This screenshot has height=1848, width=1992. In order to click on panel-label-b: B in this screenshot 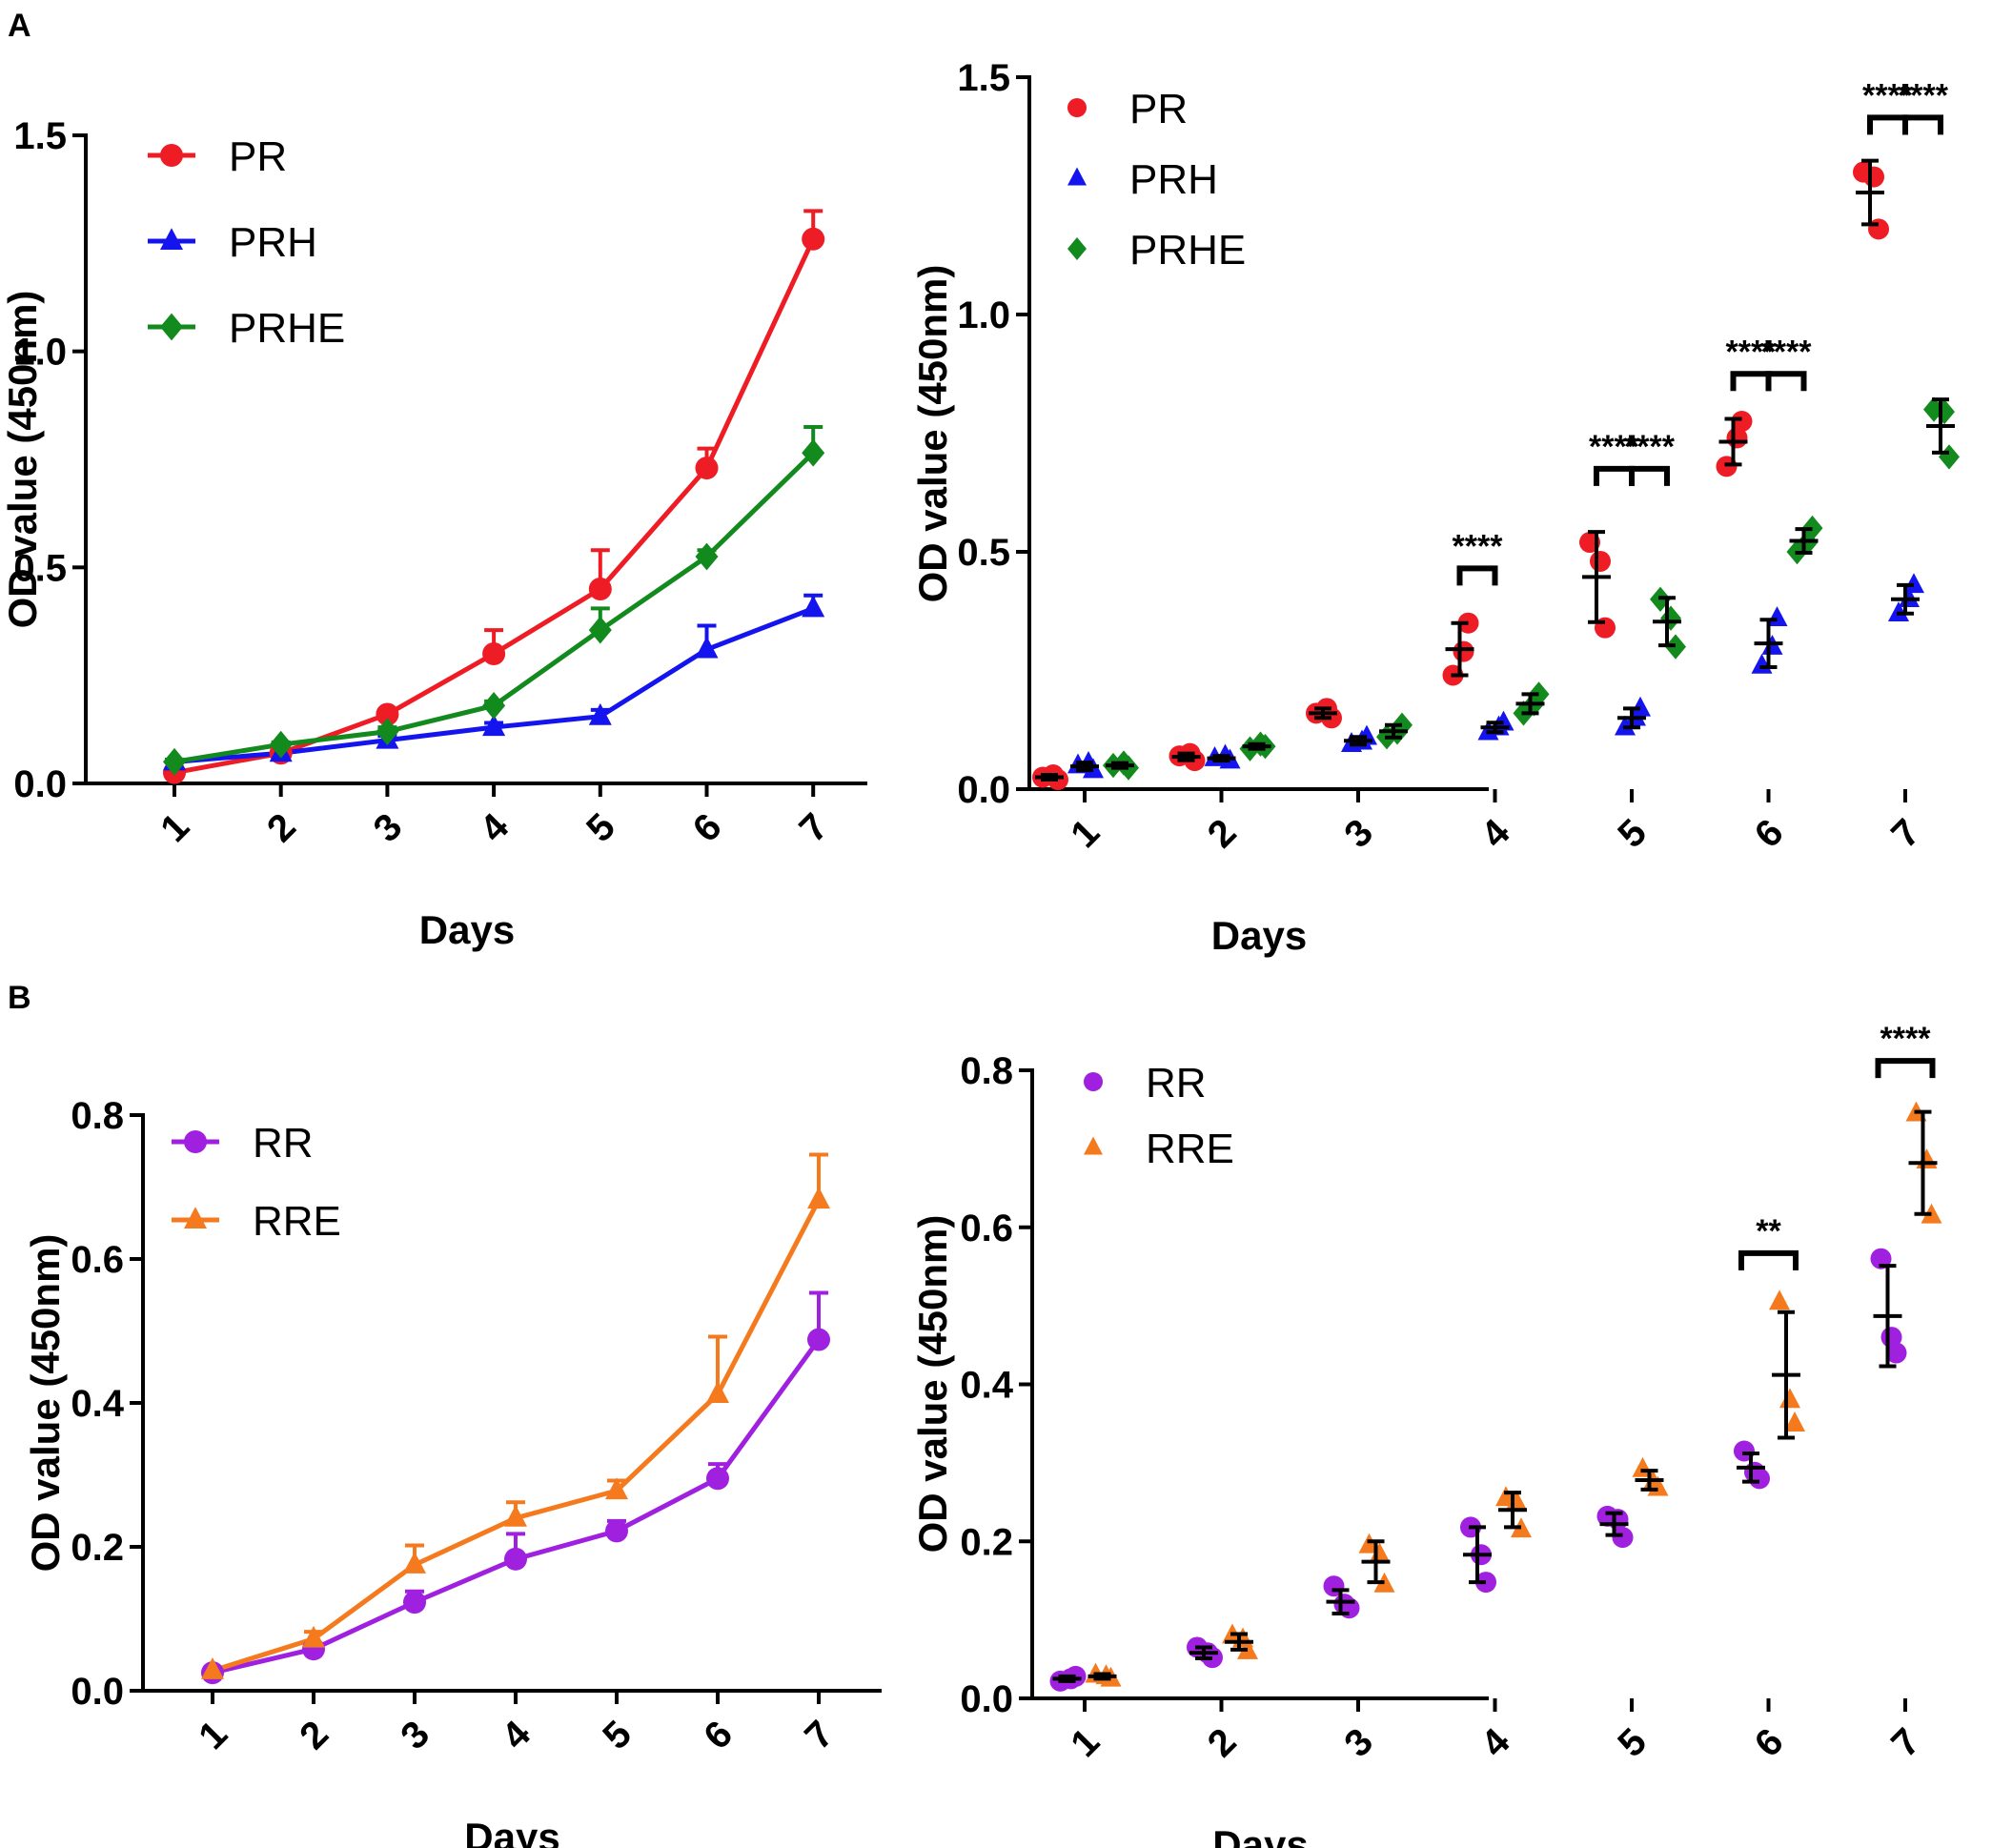, I will do `click(19, 998)`.